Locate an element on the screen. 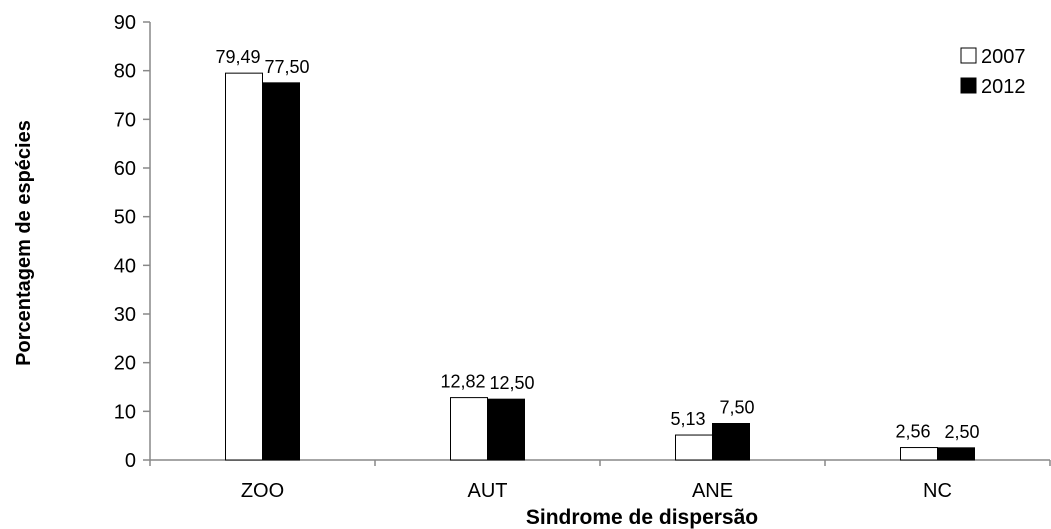  bar-2007-ZOO is located at coordinates (244, 266).